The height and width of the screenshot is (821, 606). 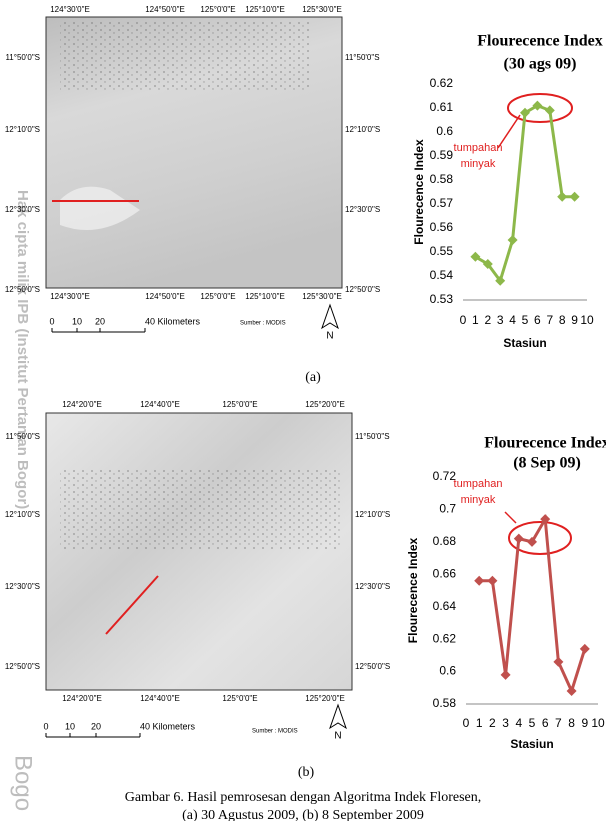 I want to click on map-label: 125°20'0"E, so click(x=325, y=698).